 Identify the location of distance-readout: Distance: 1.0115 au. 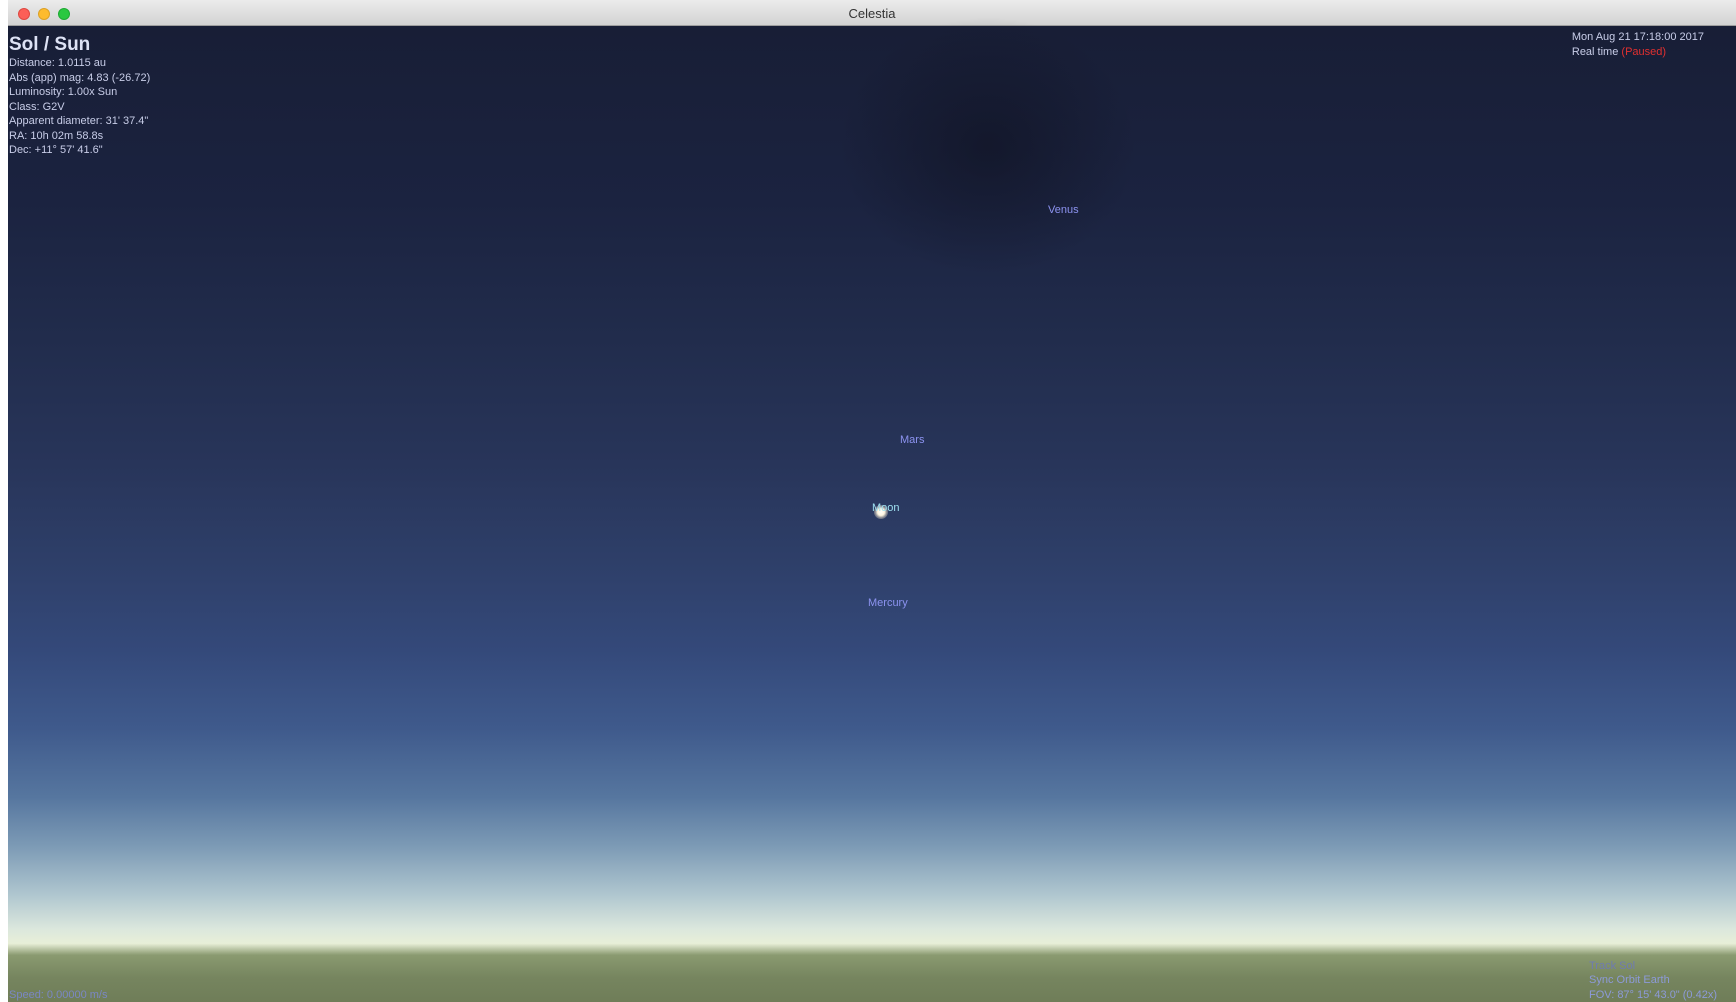
(79, 63).